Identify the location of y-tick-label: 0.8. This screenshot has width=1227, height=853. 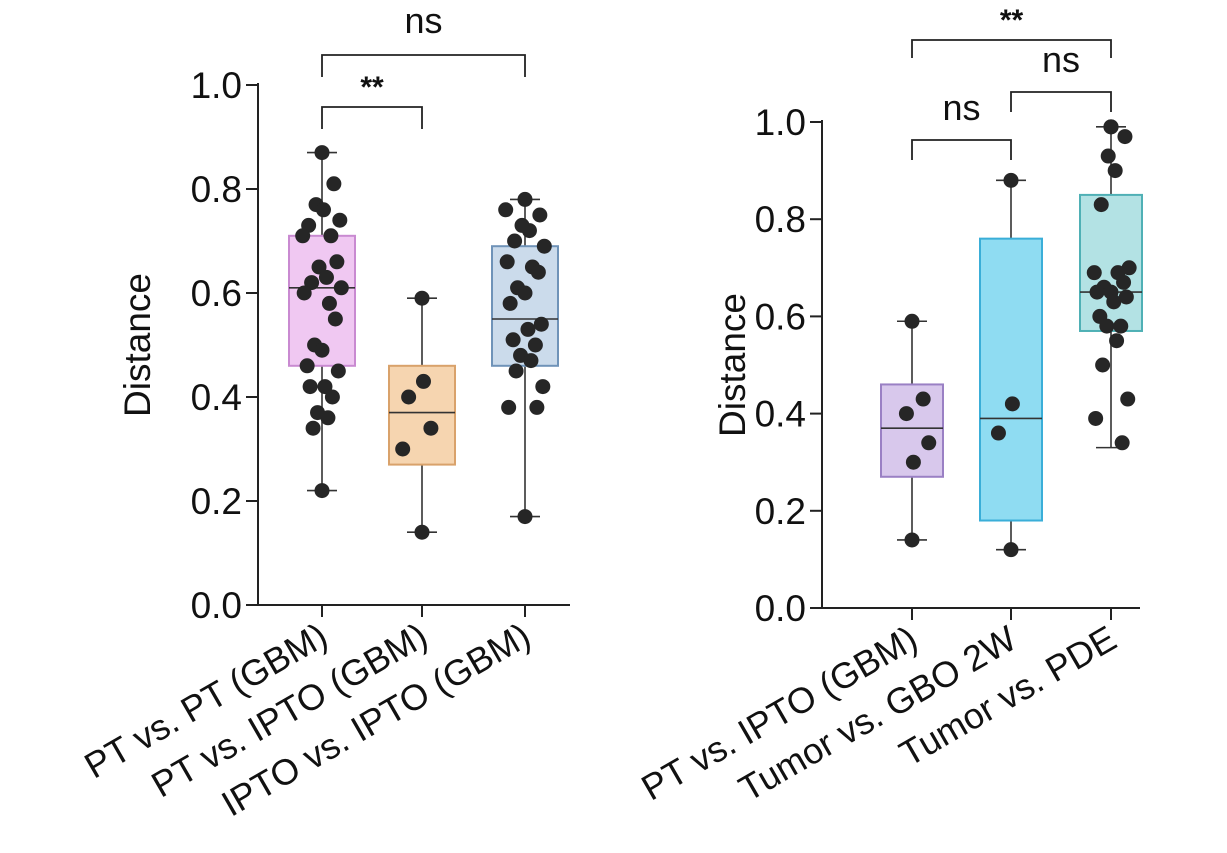
(216, 189).